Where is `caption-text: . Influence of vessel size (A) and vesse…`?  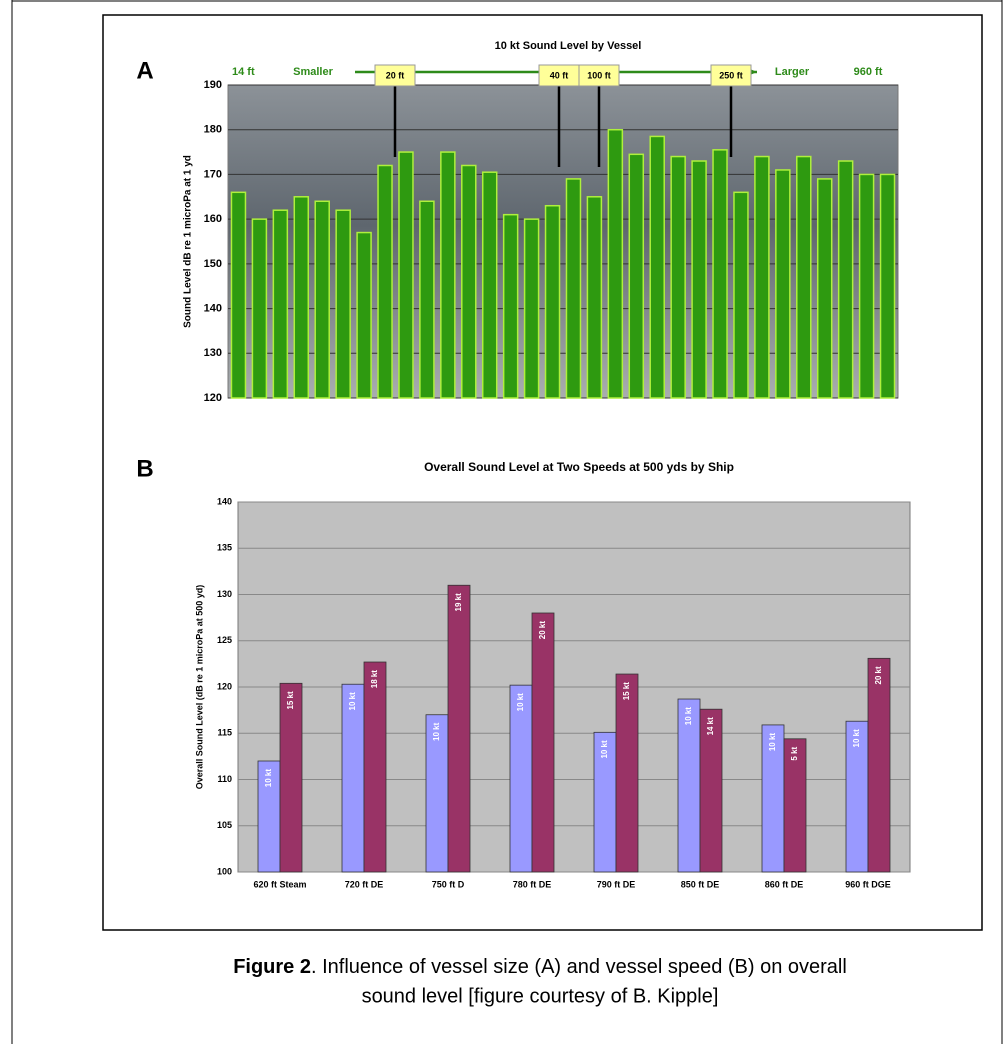
caption-text: . Influence of vessel size (A) and vesse… is located at coordinates (579, 967).